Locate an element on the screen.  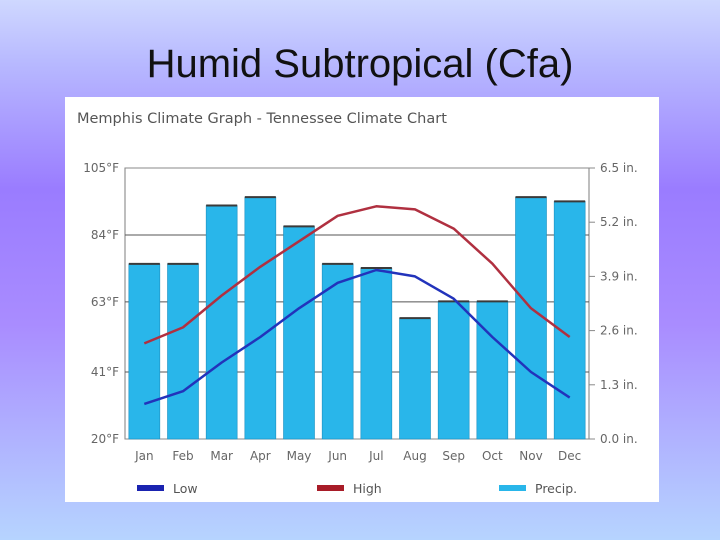
x-axis-label-may: May is located at coordinates (299, 456).